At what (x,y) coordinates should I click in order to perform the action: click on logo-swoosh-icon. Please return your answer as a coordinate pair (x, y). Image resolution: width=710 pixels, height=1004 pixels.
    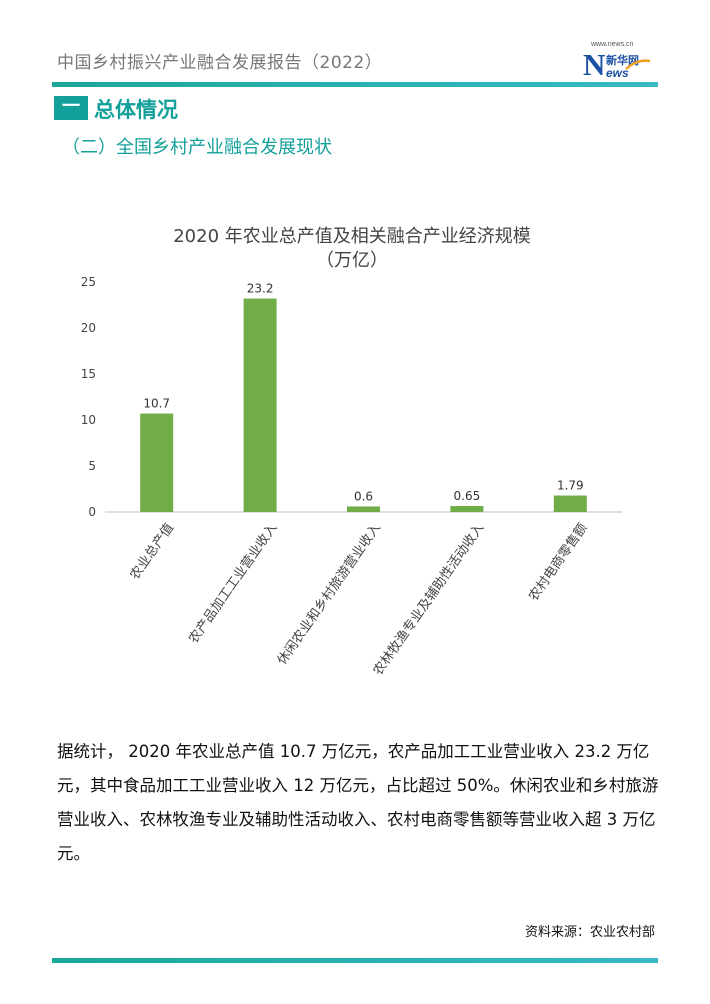
    Looking at the image, I should click on (638, 64).